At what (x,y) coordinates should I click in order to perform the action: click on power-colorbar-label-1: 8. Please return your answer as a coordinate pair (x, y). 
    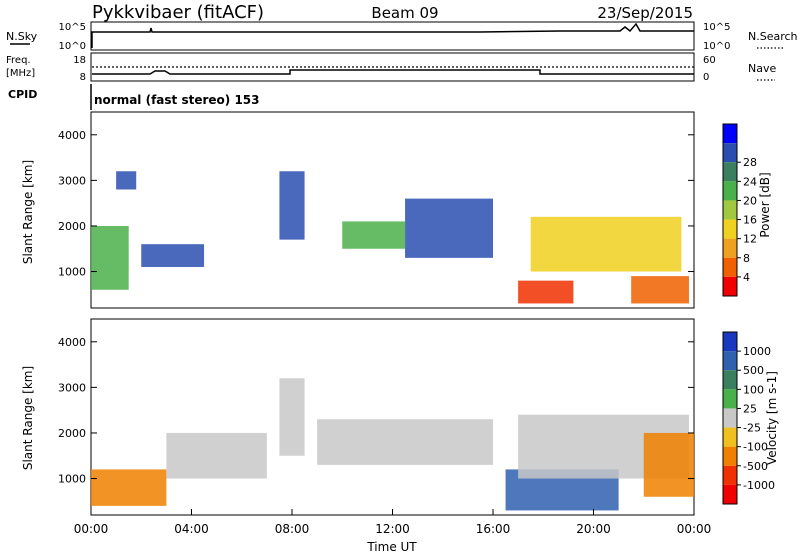
    Looking at the image, I should click on (746, 258).